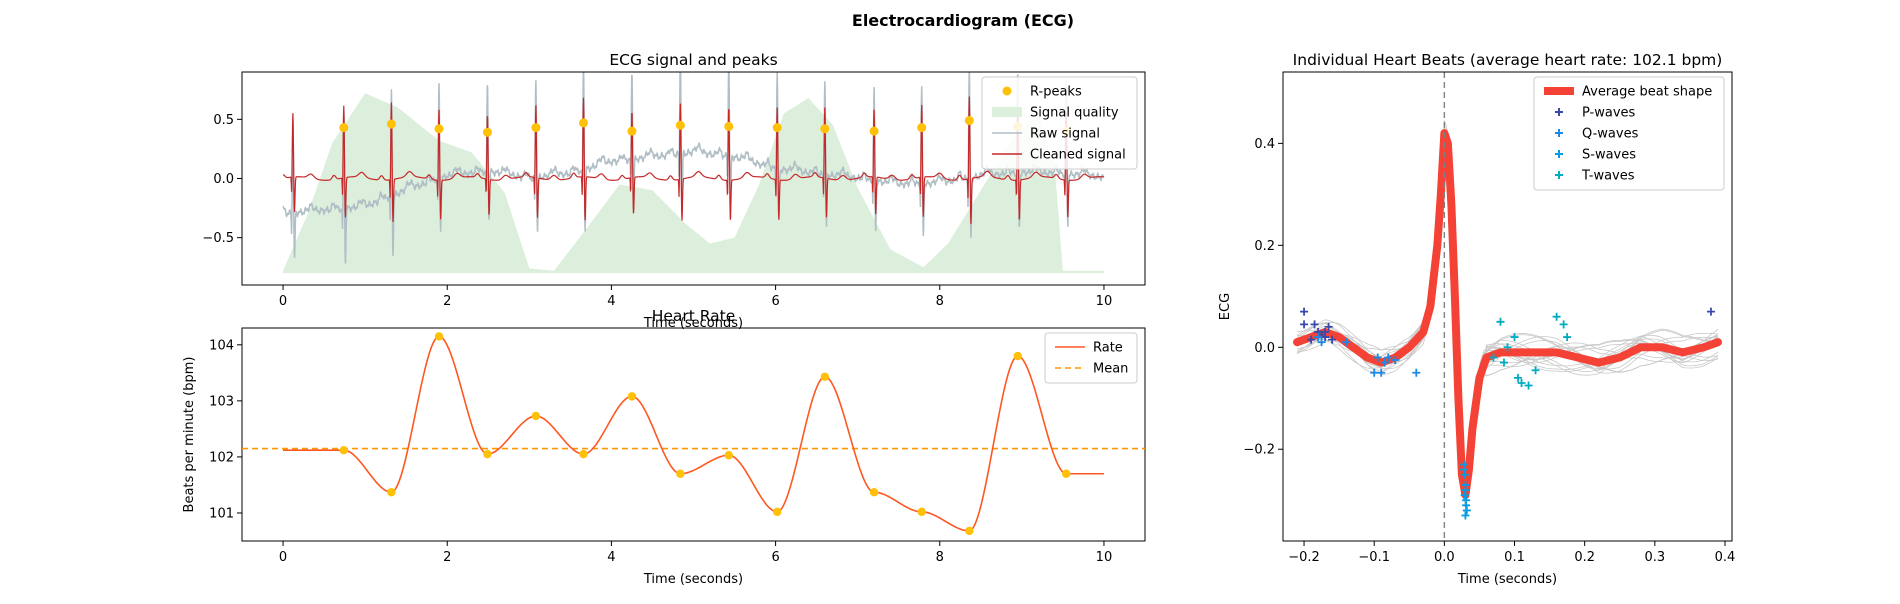 Image resolution: width=1900 pixels, height=604 pixels. Describe the element at coordinates (1089, 348) in the screenshot. I see `legend-item: Rate` at that location.